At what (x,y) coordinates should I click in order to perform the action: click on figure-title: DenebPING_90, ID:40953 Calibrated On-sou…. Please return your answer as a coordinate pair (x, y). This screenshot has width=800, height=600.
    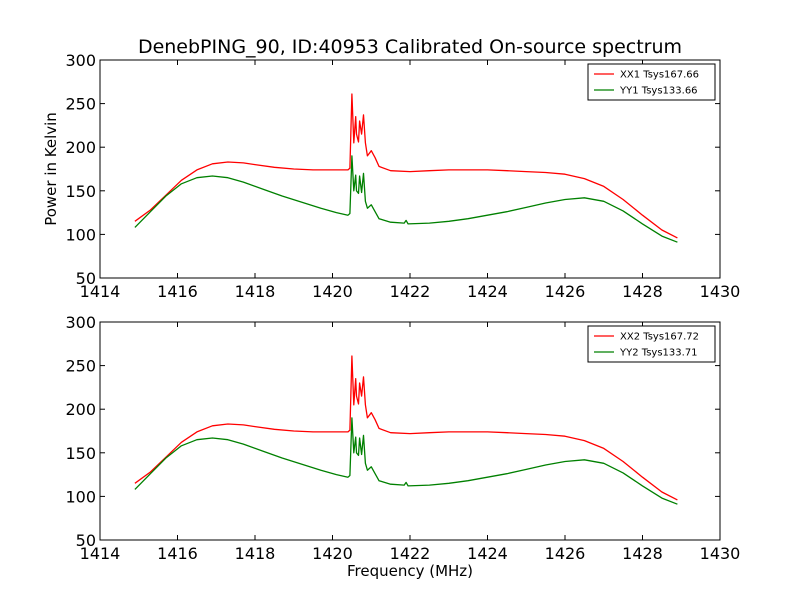
    Looking at the image, I should click on (410, 47).